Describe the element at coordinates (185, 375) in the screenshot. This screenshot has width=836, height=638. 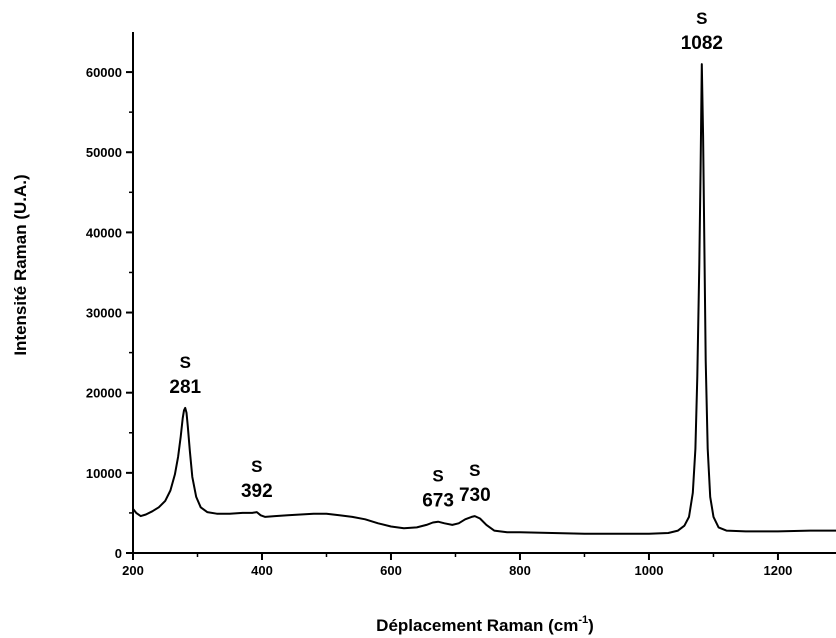
I see `peak-annotation: S 281` at that location.